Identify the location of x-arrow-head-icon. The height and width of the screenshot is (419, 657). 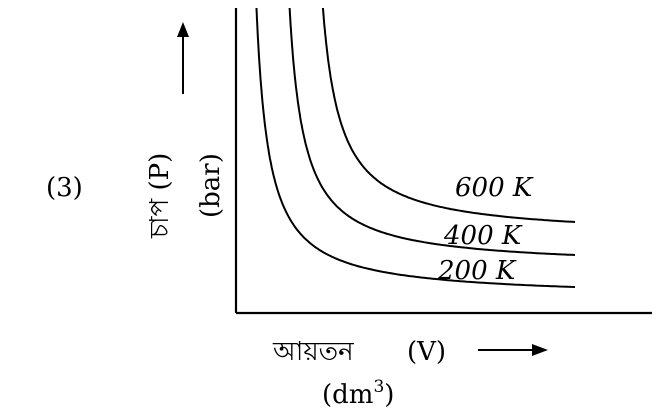
(540, 350).